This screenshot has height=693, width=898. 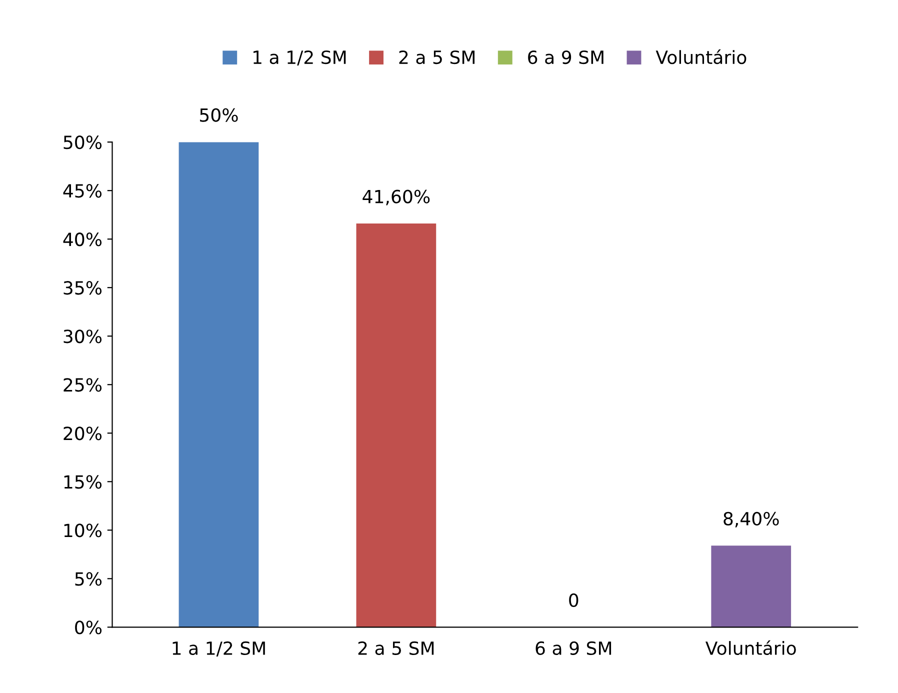 What do you see at coordinates (83, 288) in the screenshot?
I see `y-tick-label: 35%` at bounding box center [83, 288].